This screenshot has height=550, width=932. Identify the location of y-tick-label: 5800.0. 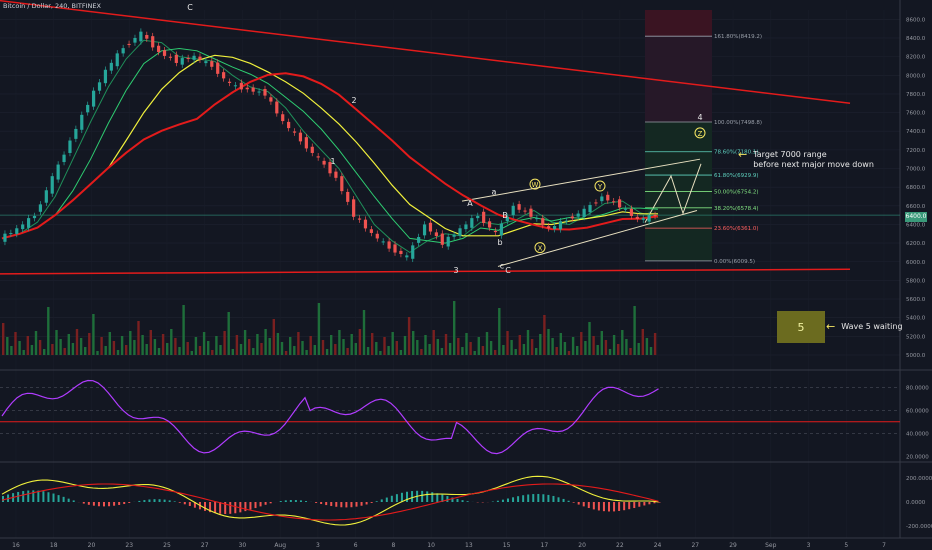
(916, 281).